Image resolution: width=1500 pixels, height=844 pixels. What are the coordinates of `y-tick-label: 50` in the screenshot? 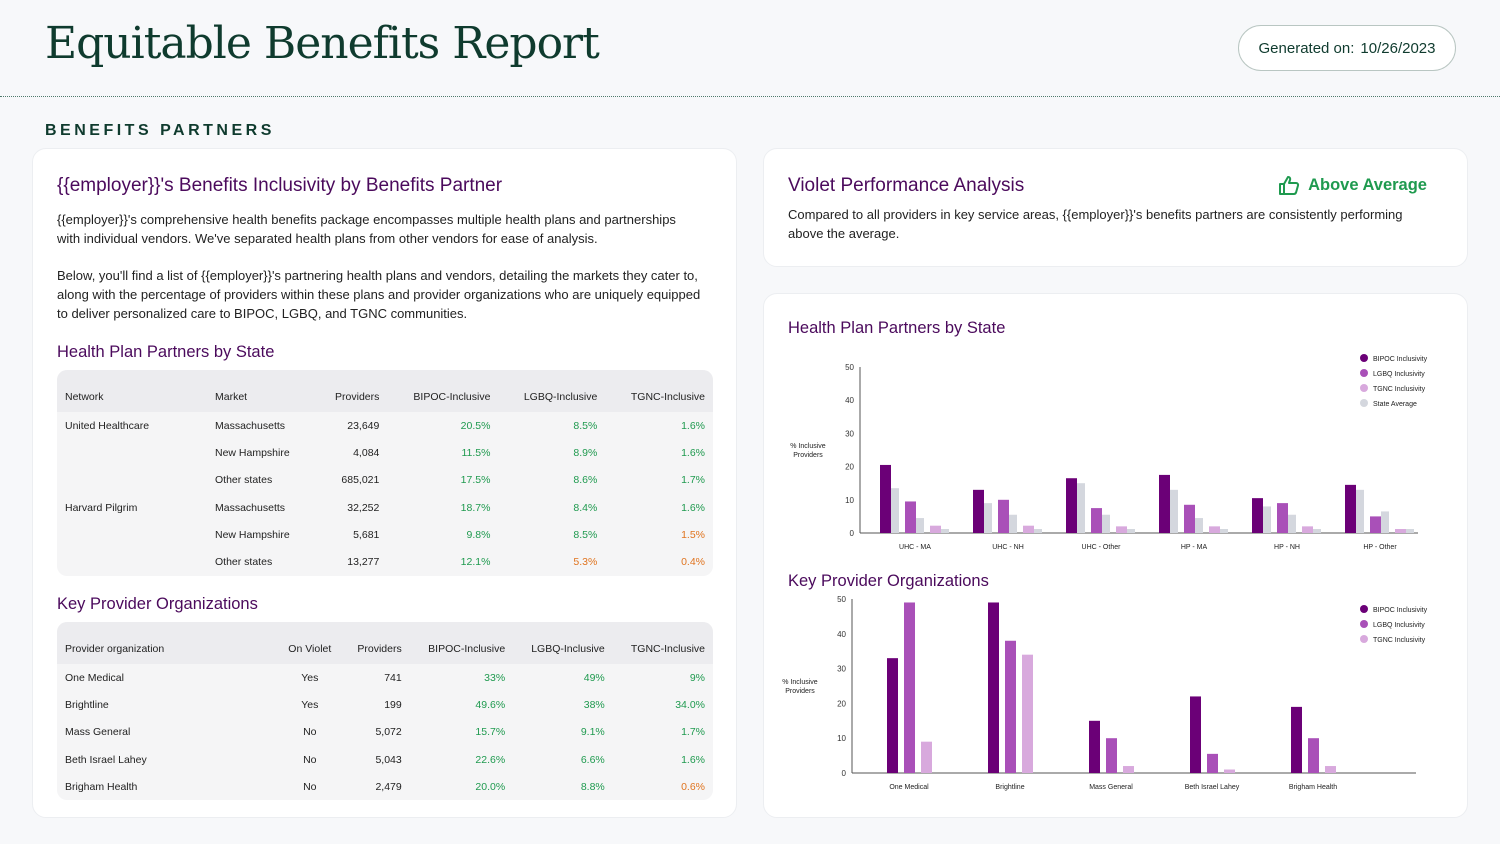 It's located at (841, 599).